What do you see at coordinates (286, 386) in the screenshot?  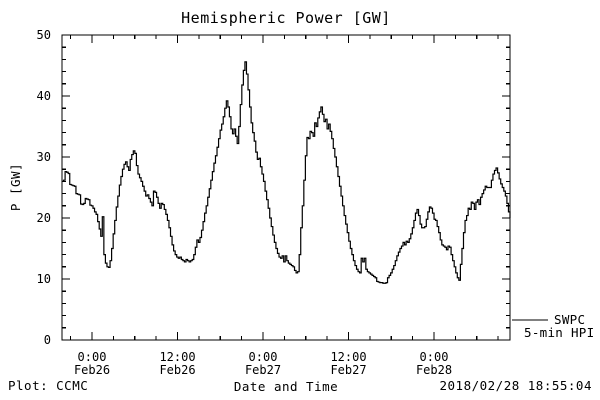 I see `x-axis-label: Date and Time` at bounding box center [286, 386].